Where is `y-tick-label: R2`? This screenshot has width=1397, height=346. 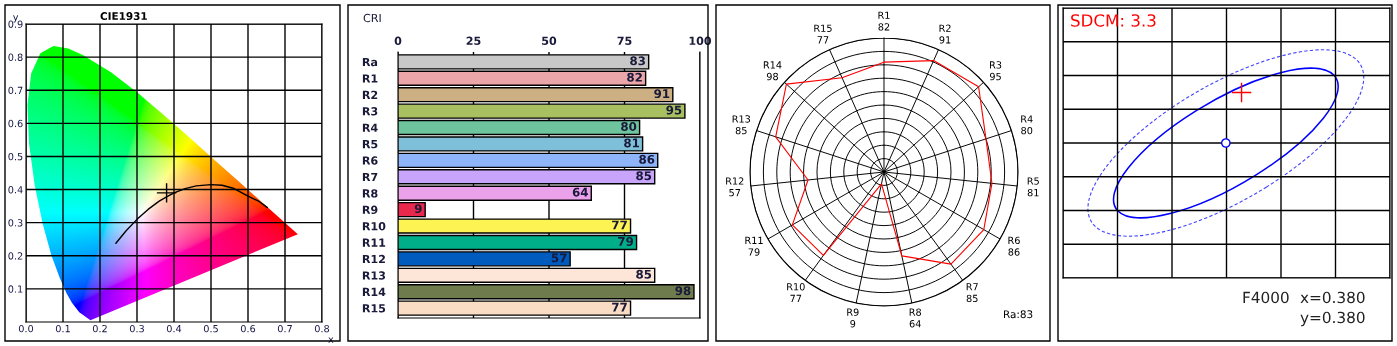 y-tick-label: R2 is located at coordinates (370, 94).